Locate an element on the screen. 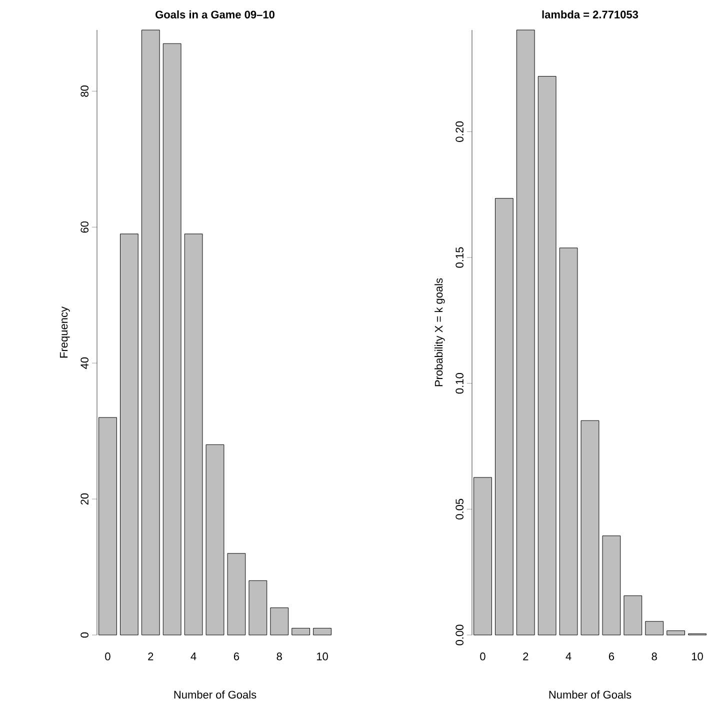  y-tick-label: 0.10 is located at coordinates (460, 383).